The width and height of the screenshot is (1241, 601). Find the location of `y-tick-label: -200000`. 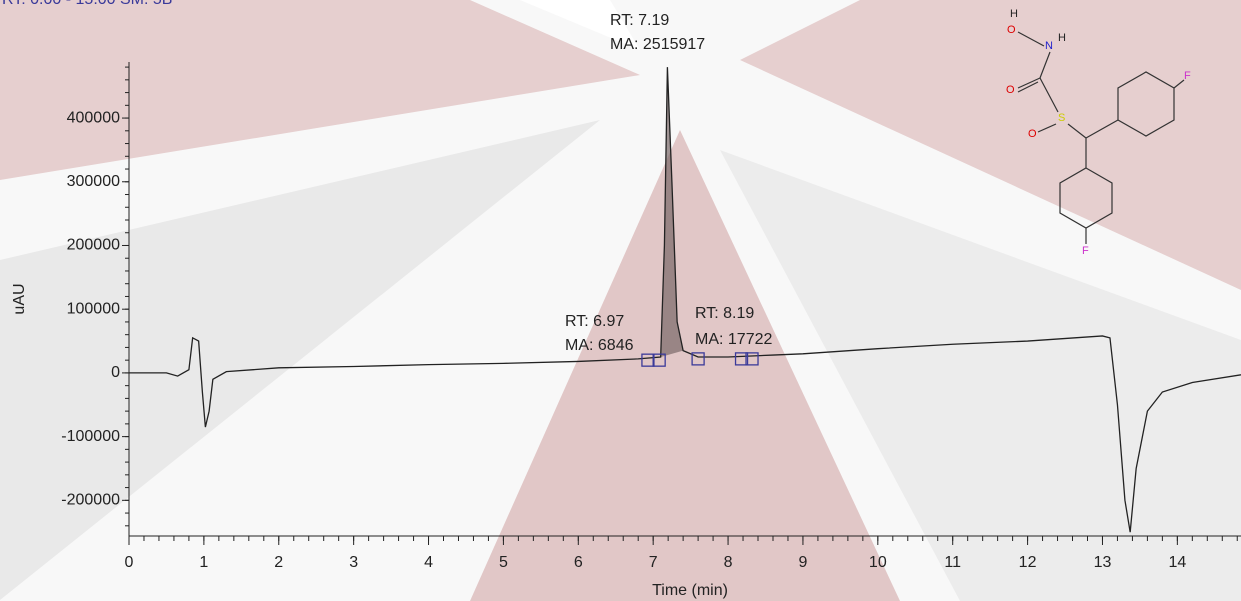

y-tick-label: -200000 is located at coordinates (90, 500).